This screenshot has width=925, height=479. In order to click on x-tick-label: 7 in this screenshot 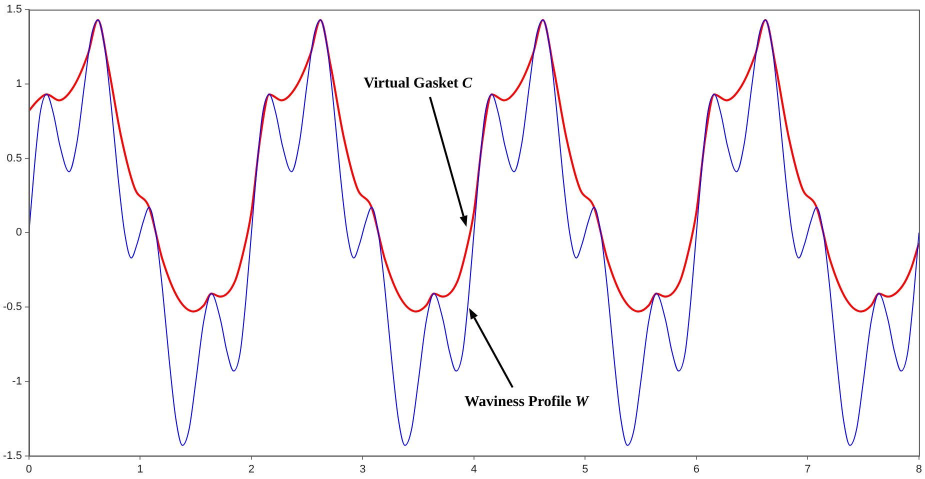, I will do `click(807, 469)`.